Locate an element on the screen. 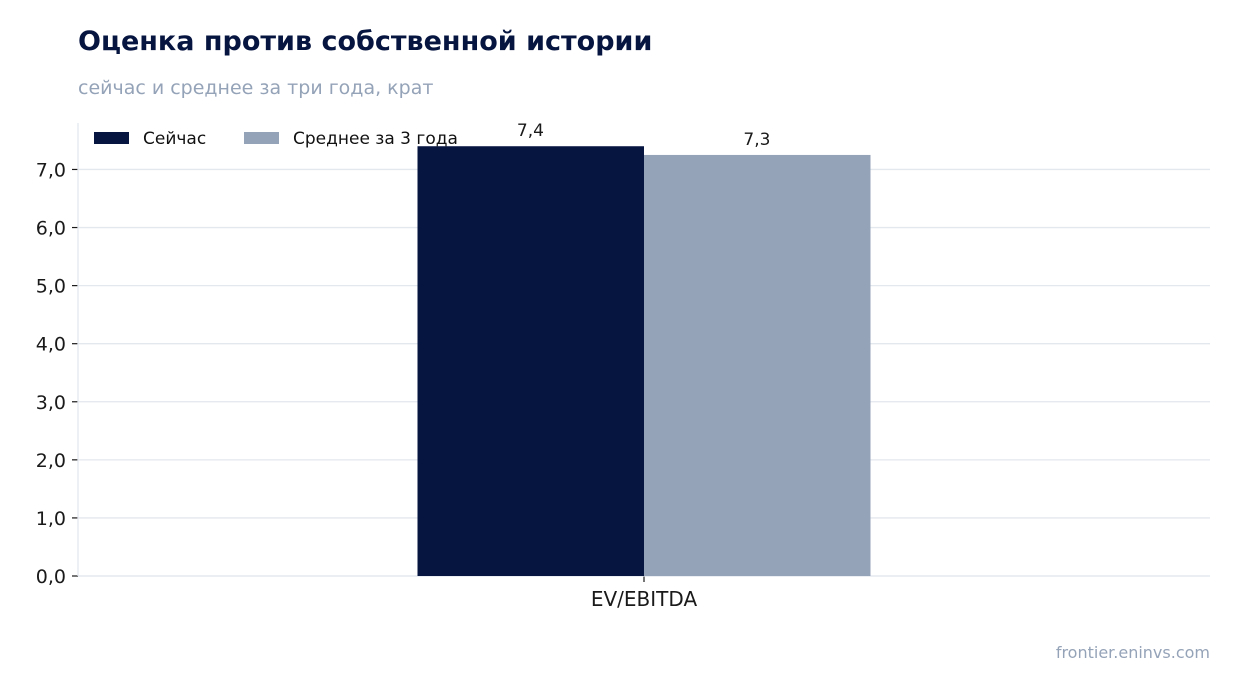  x-tick-label: EV/EBITDA is located at coordinates (644, 599).